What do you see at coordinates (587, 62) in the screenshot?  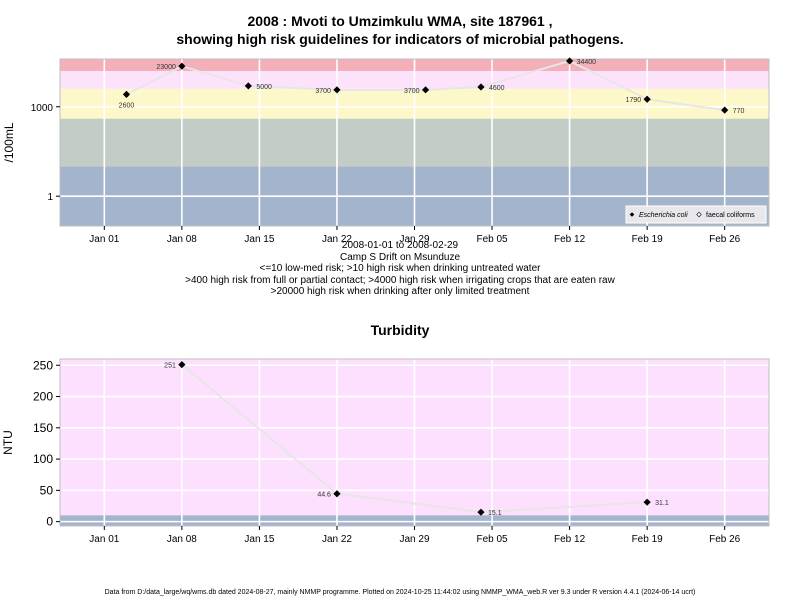 I see `data-label: 34400` at bounding box center [587, 62].